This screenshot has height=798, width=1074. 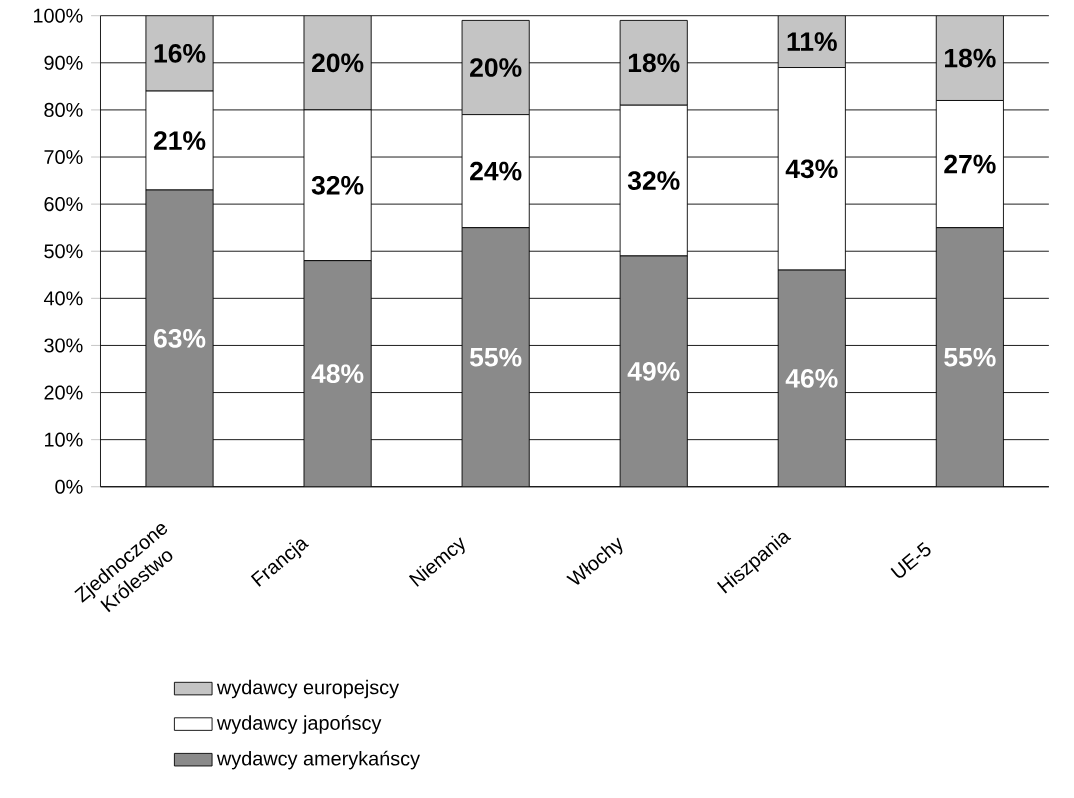 I want to click on y-tick-label: 20%, so click(x=63, y=392).